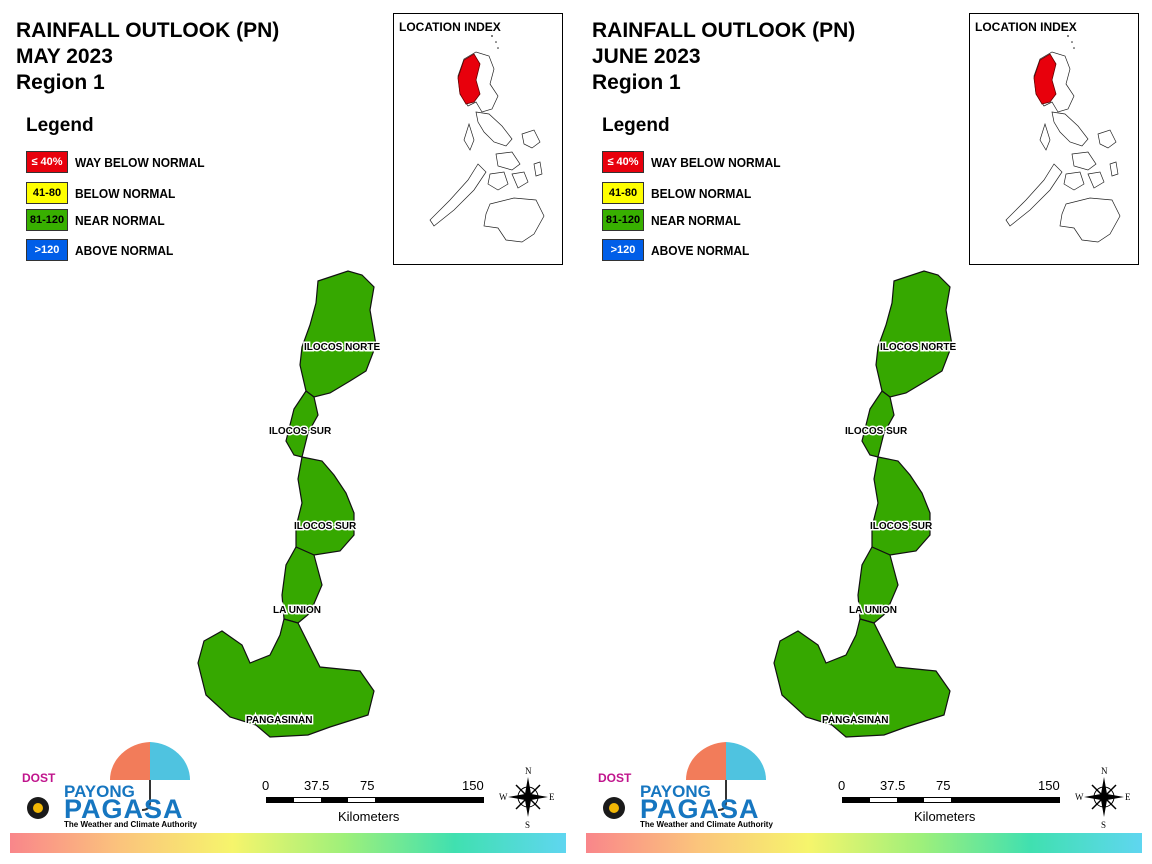  What do you see at coordinates (338, 334) in the screenshot?
I see `province-ilocos-norte` at bounding box center [338, 334].